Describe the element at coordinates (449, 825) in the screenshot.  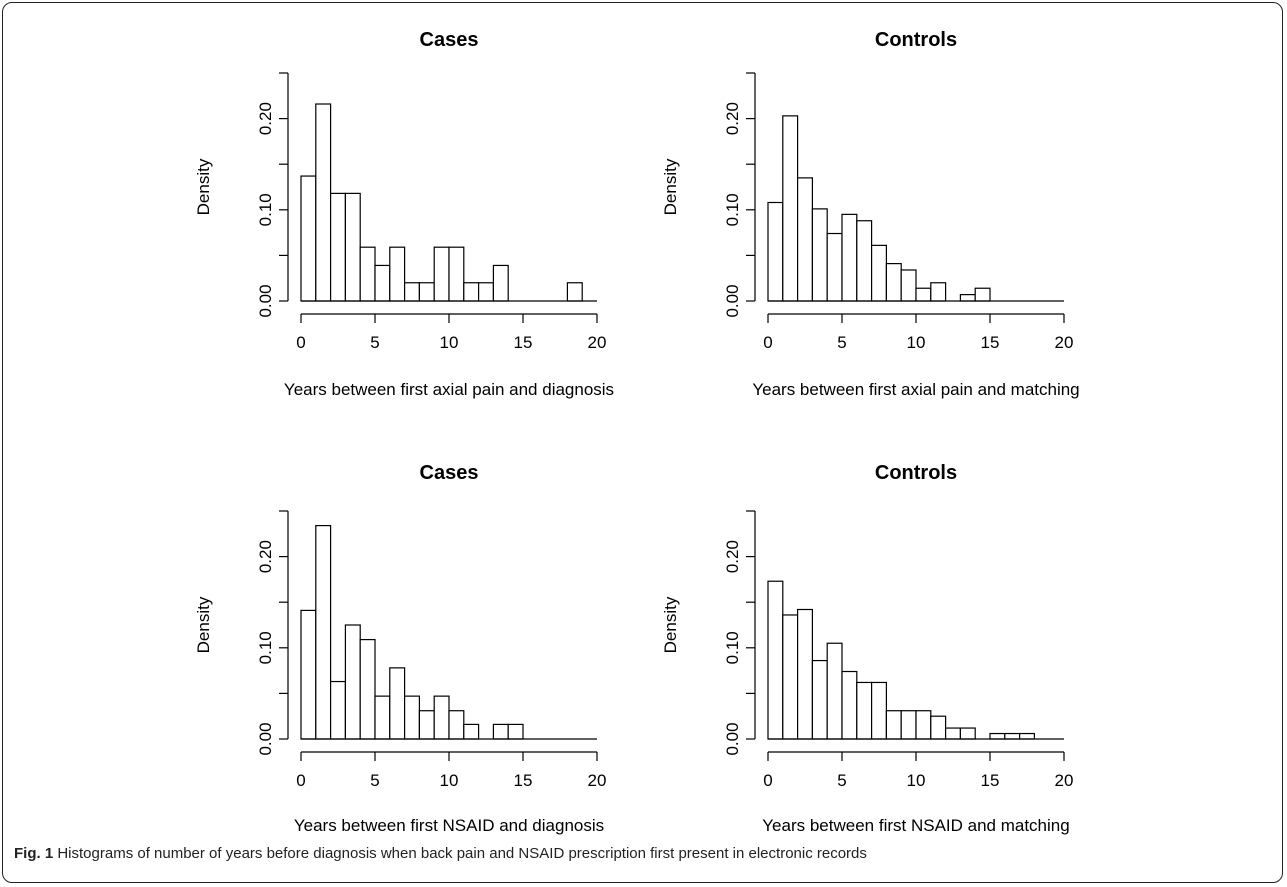
I see `x-axis-label: Years between first NSAID and diagnosis` at that location.